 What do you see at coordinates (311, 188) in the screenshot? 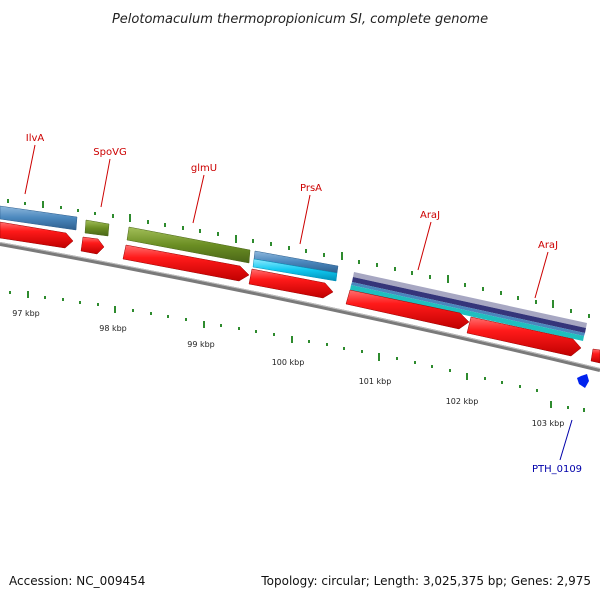
I see `gene-label-prsa: PrsA` at bounding box center [311, 188].